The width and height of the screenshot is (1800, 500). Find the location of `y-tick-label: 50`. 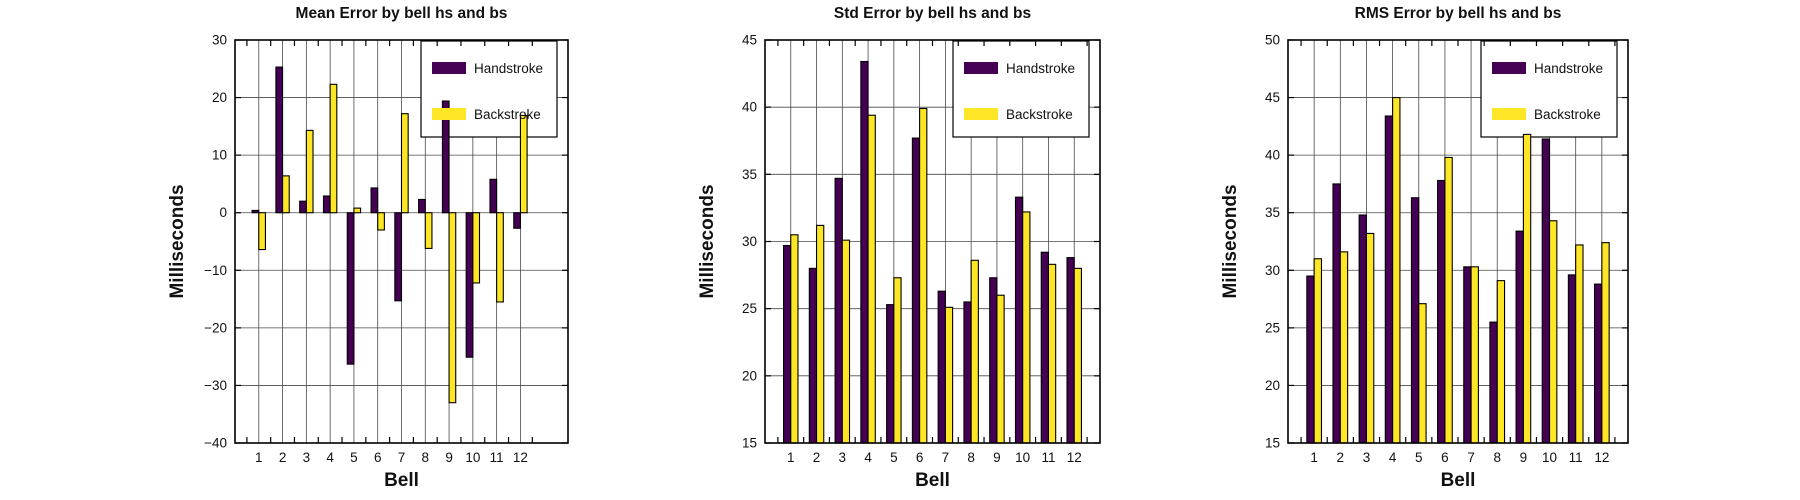

y-tick-label: 50 is located at coordinates (1272, 40).